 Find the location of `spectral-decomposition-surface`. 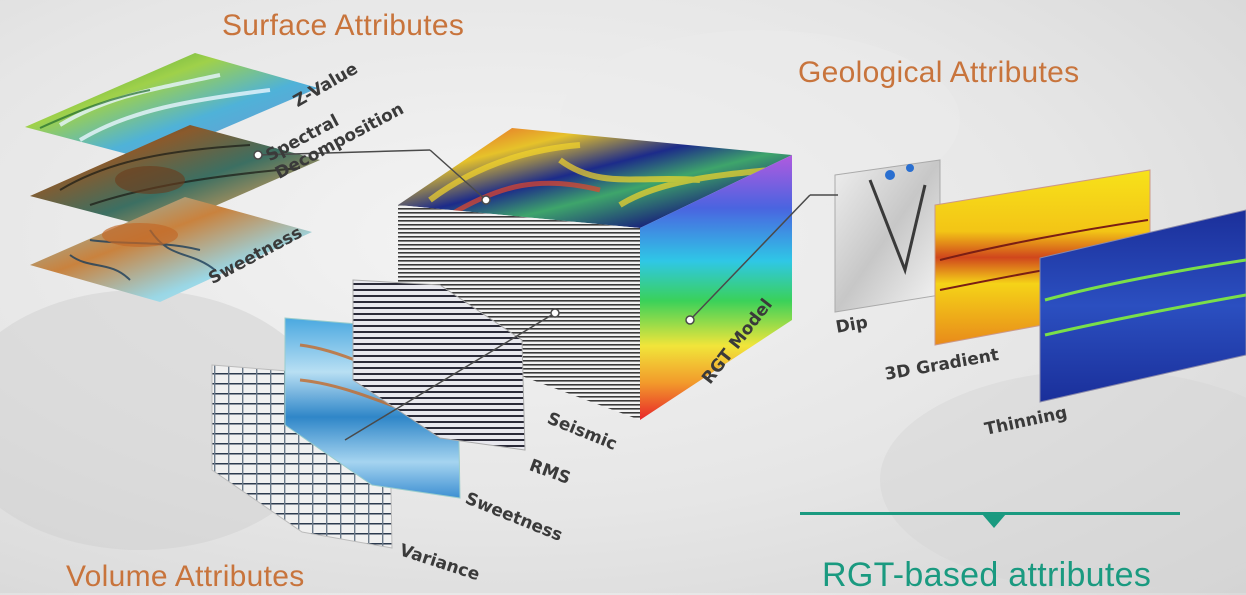

spectral-decomposition-surface is located at coordinates (175, 177).